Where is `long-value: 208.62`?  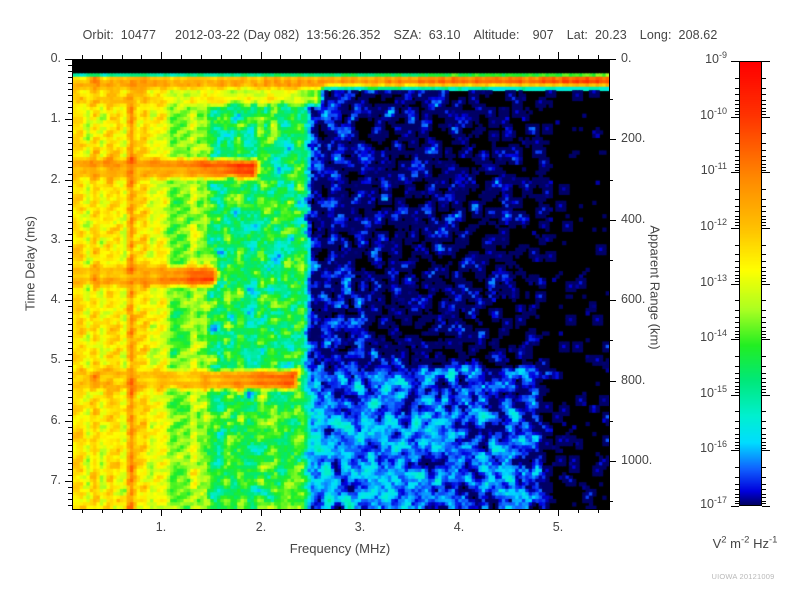
long-value: 208.62 is located at coordinates (698, 35).